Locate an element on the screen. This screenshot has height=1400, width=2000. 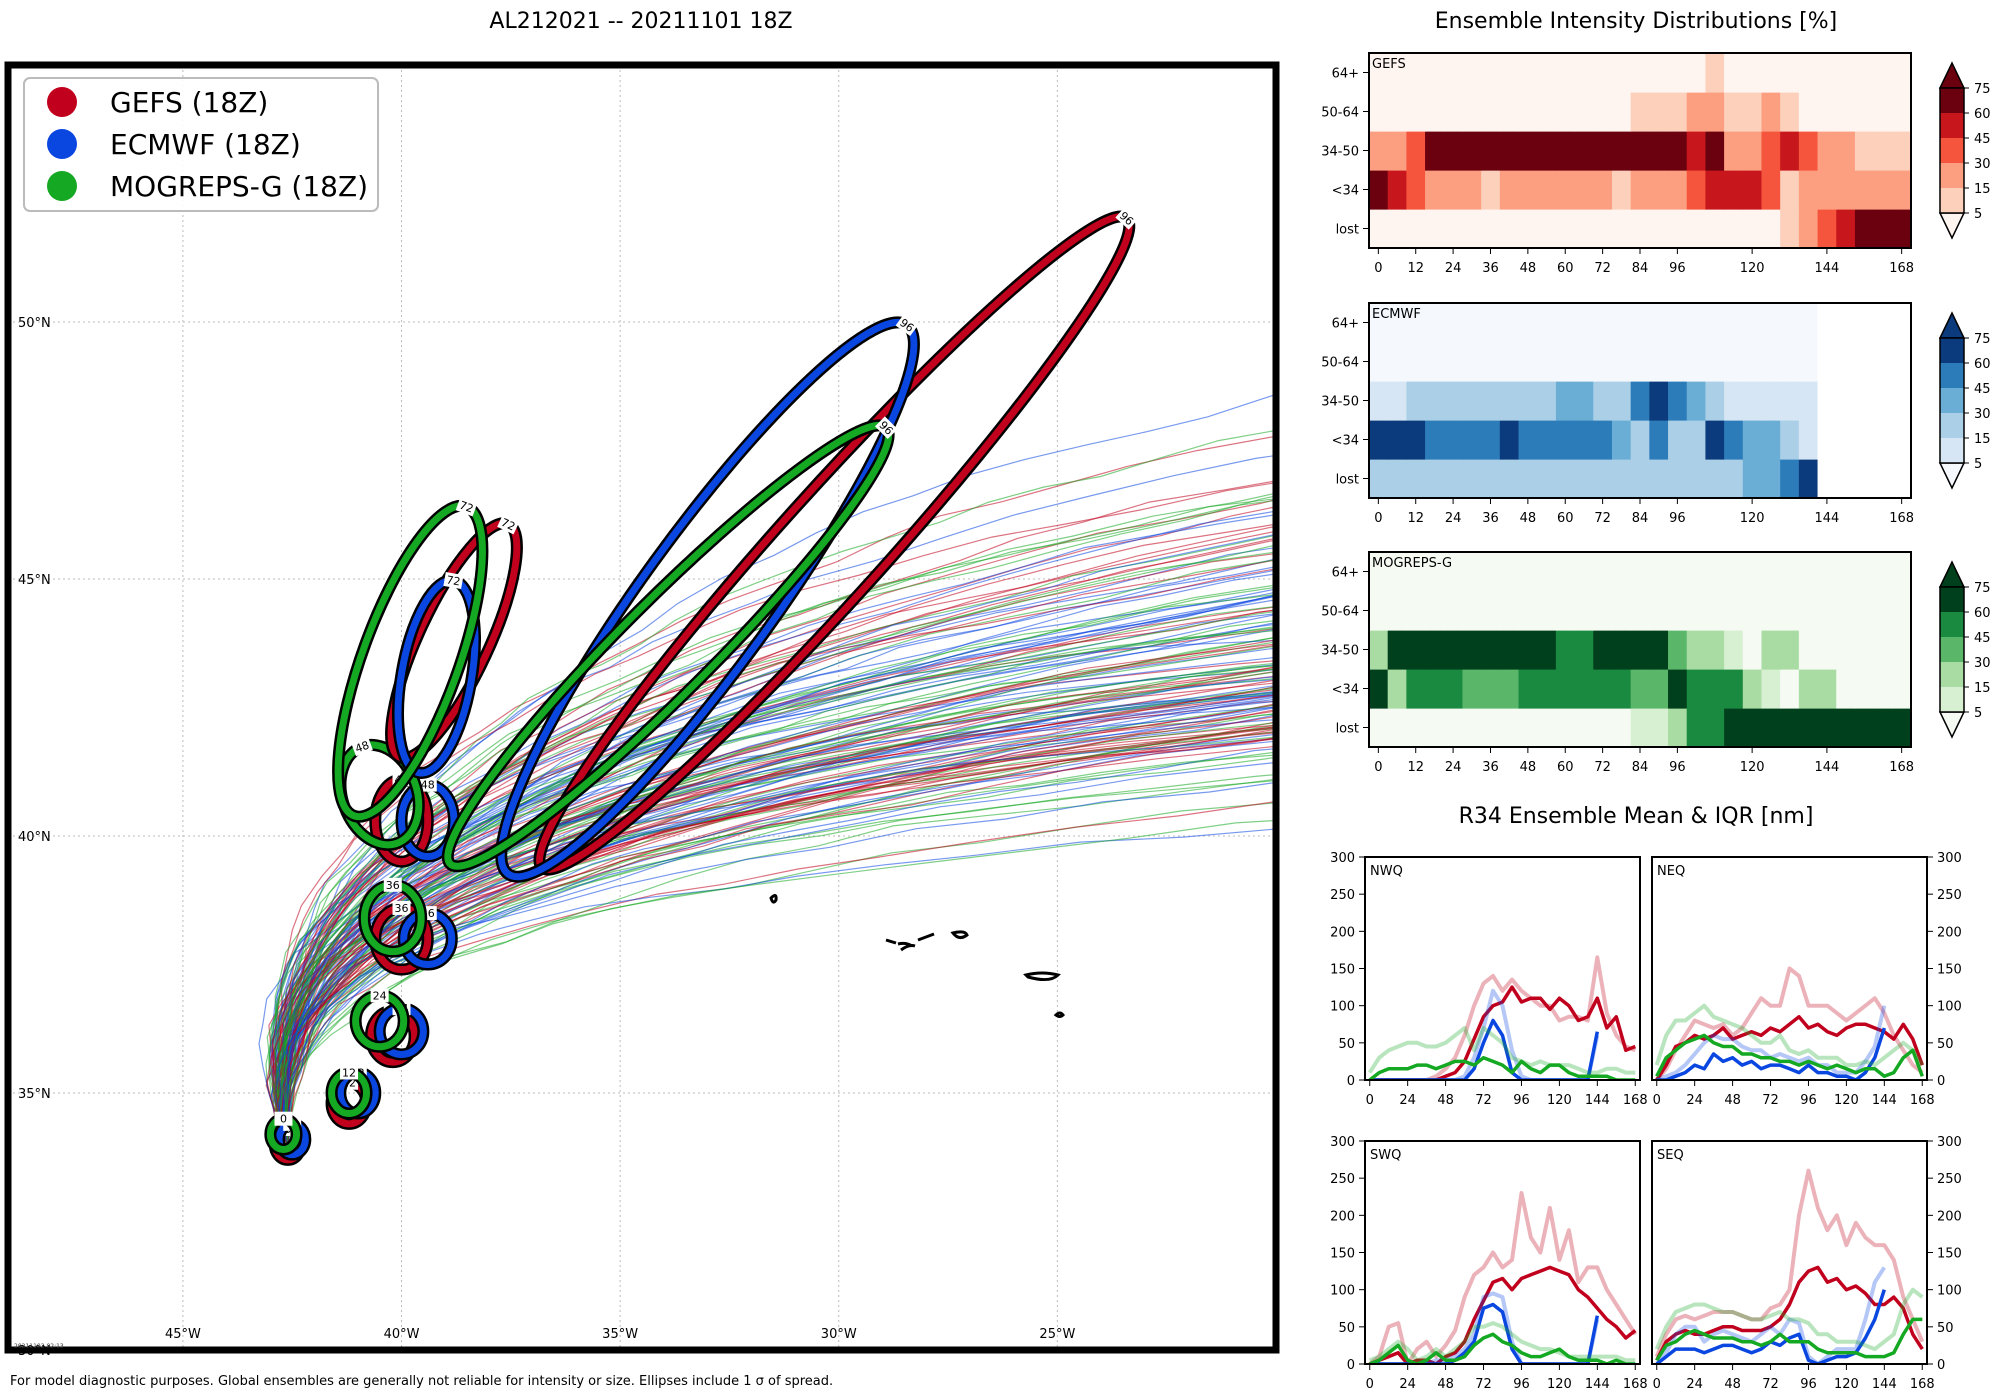
r34-frame is located at coordinates (1502, 1252).